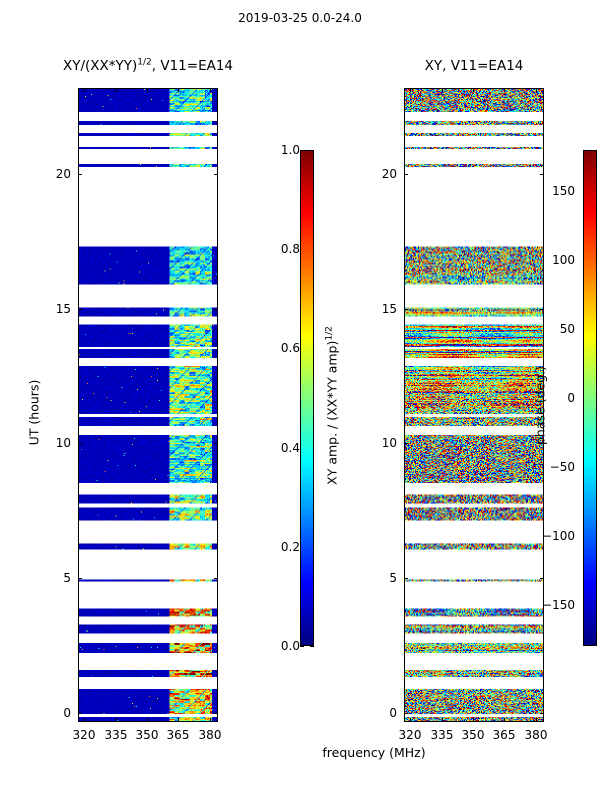 The width and height of the screenshot is (600, 800). What do you see at coordinates (571, 398) in the screenshot?
I see `cbar-phase-ticklabel-3: 0` at bounding box center [571, 398].